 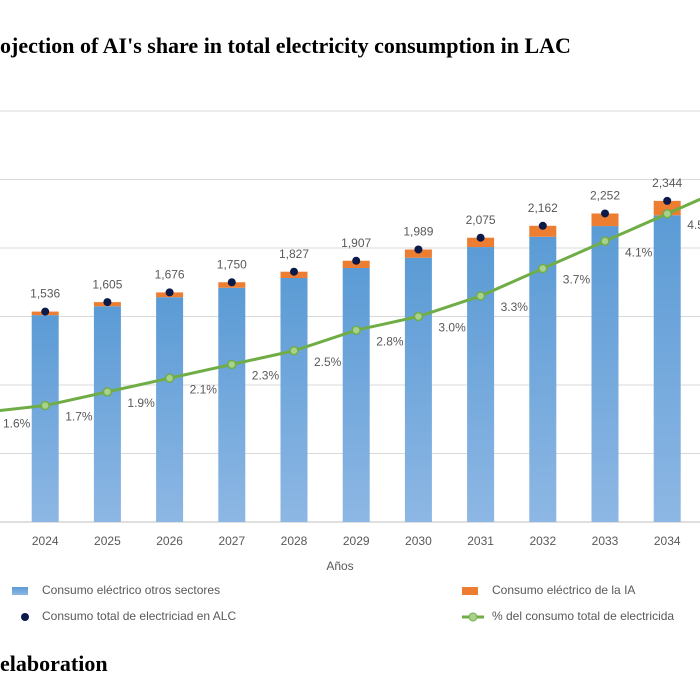 I want to click on data-label: 2,162, so click(x=543, y=208).